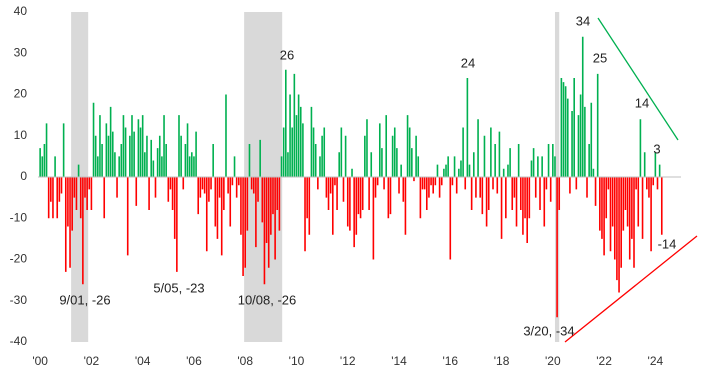 The width and height of the screenshot is (708, 377). I want to click on x-tick-label: '02, so click(92, 361).